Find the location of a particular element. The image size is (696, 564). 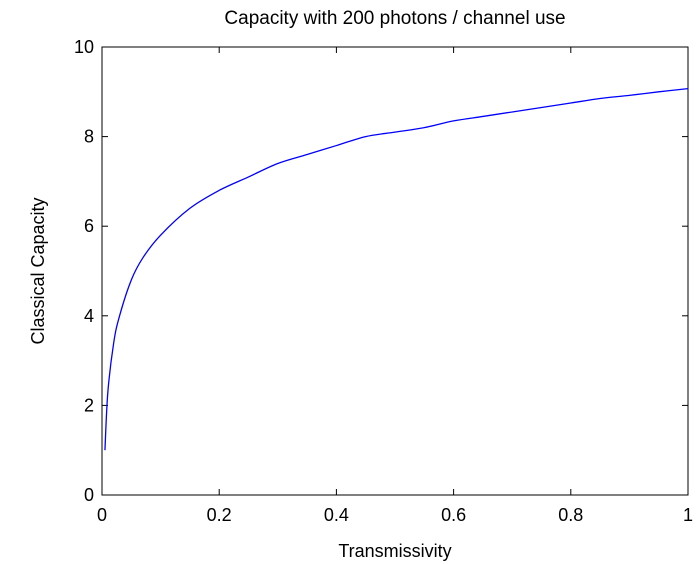

y-tick-label: 0 is located at coordinates (89, 495).